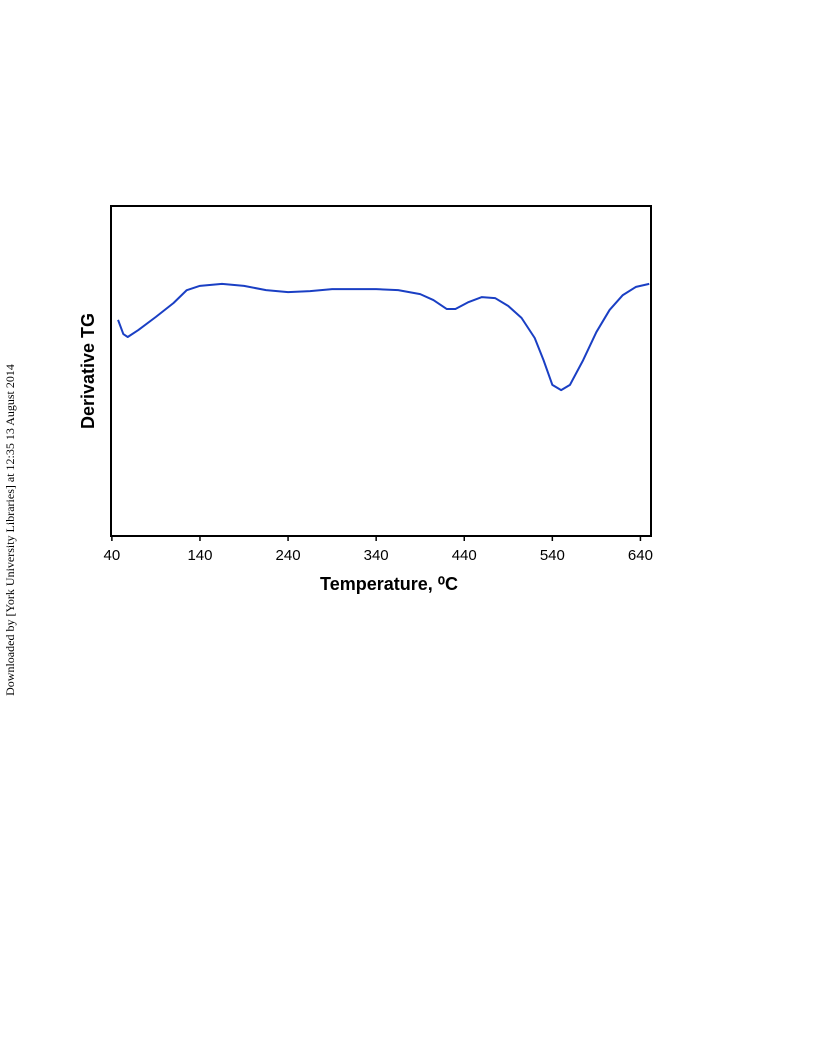 This screenshot has height=1061, width=816. Describe the element at coordinates (112, 555) in the screenshot. I see `x-tick-label: 40` at that location.